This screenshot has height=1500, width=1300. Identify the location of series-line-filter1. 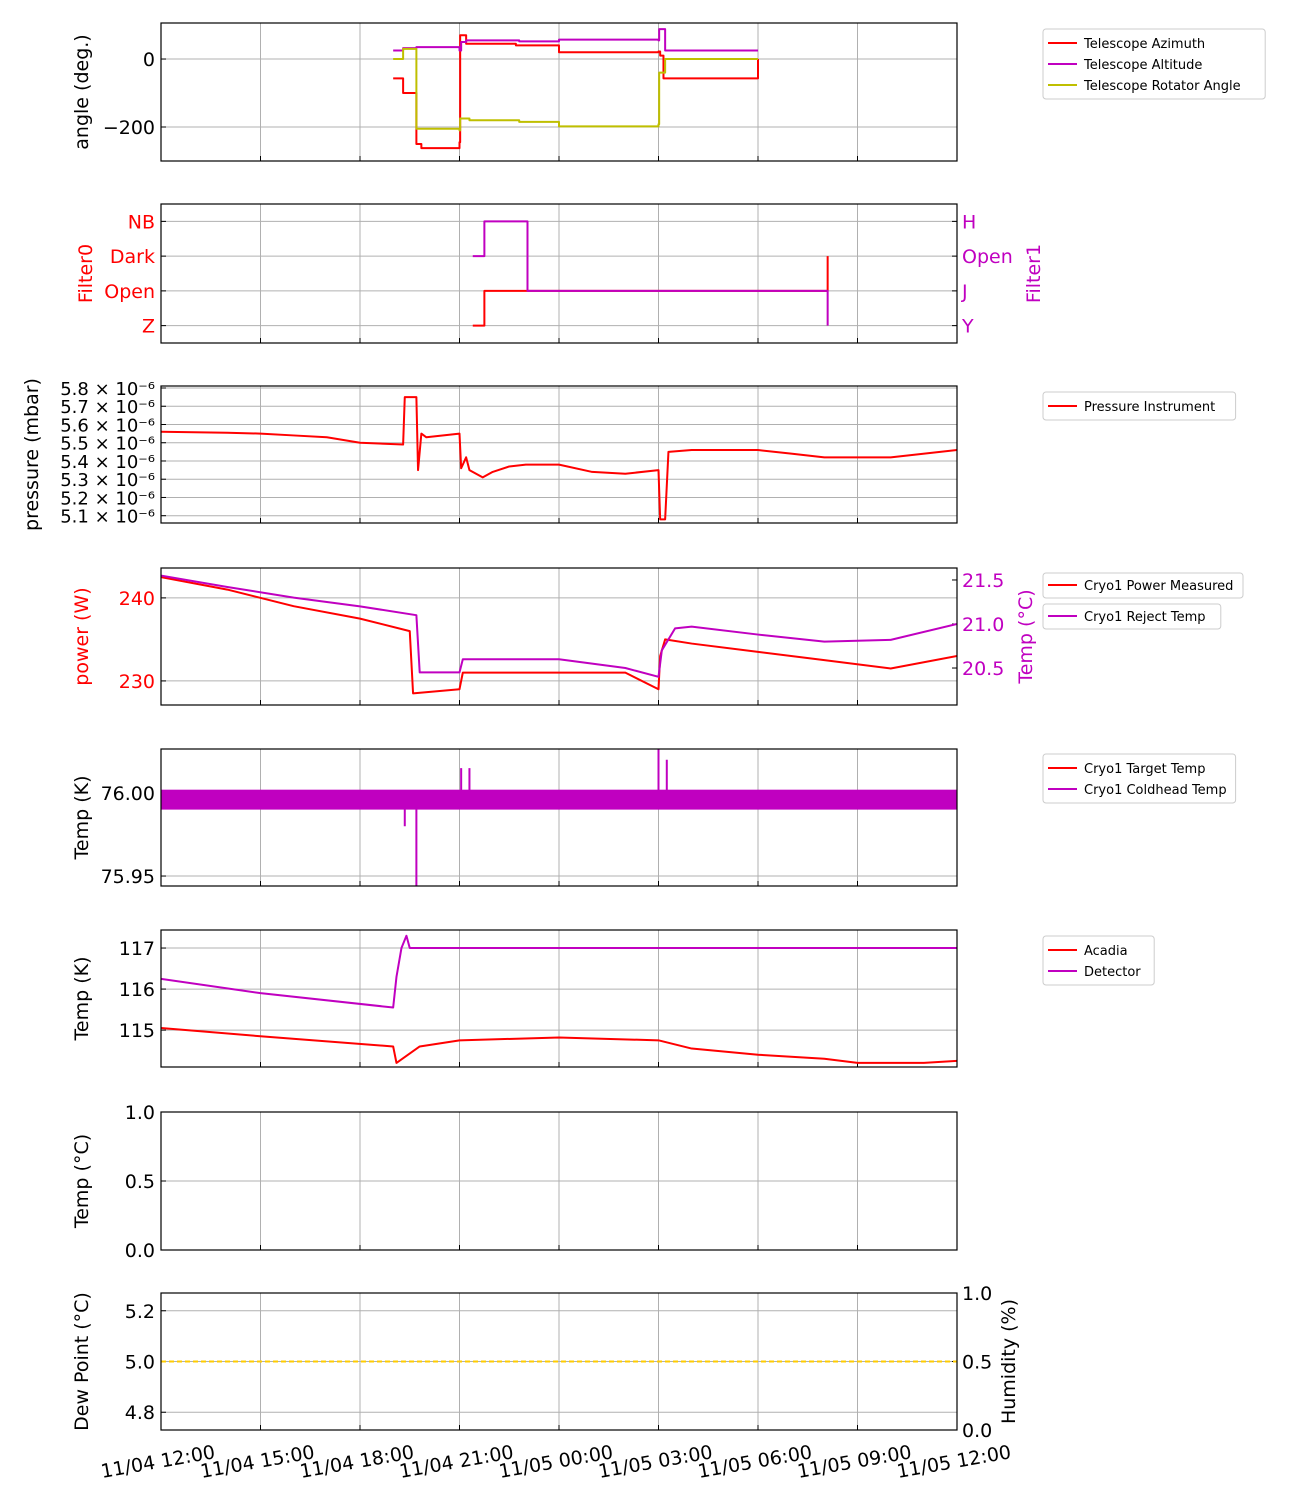
(650, 273).